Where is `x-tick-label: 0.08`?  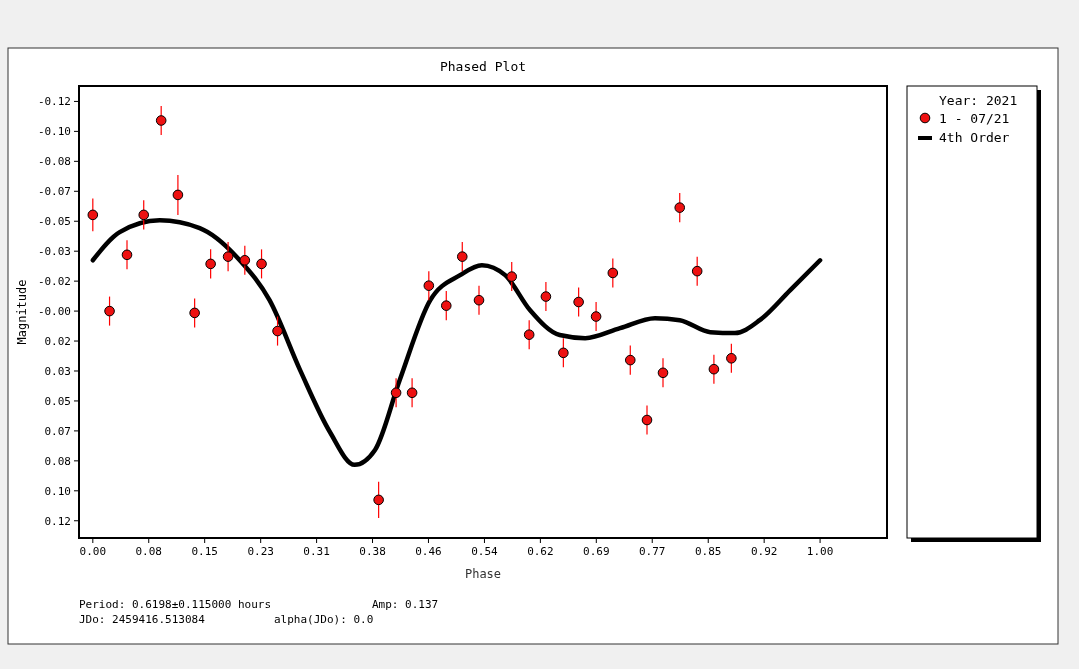 x-tick-label: 0.08 is located at coordinates (148, 551).